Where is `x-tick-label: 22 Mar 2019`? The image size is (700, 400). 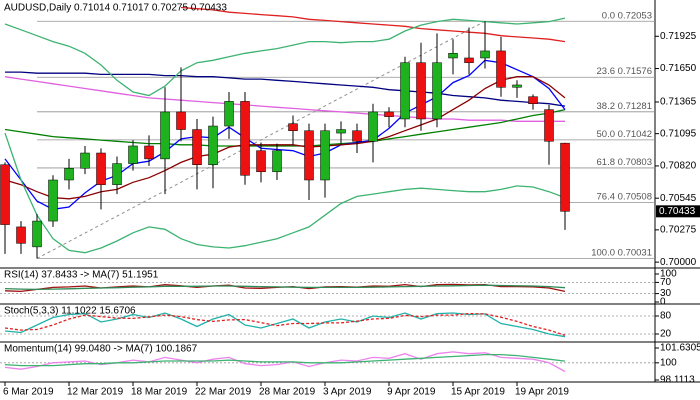
x-tick-label: 22 Mar 2019 is located at coordinates (223, 392).